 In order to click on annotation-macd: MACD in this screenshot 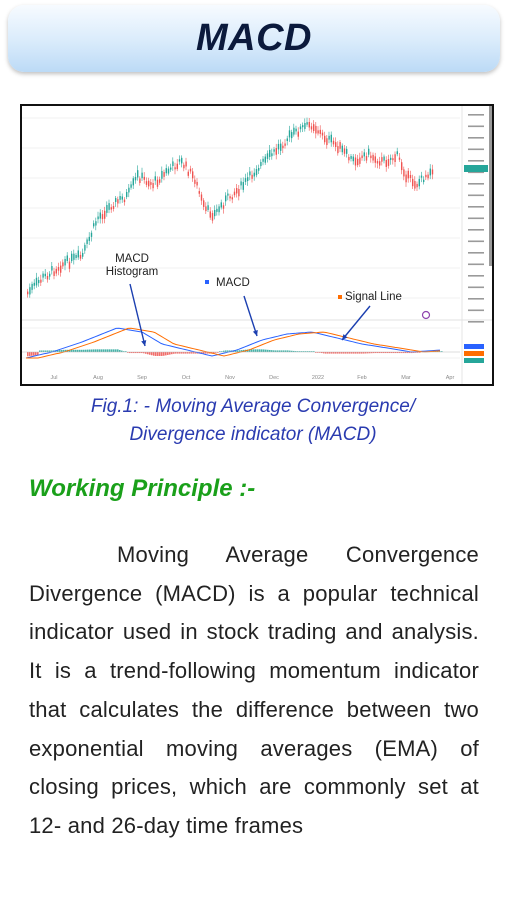, I will do `click(233, 283)`.